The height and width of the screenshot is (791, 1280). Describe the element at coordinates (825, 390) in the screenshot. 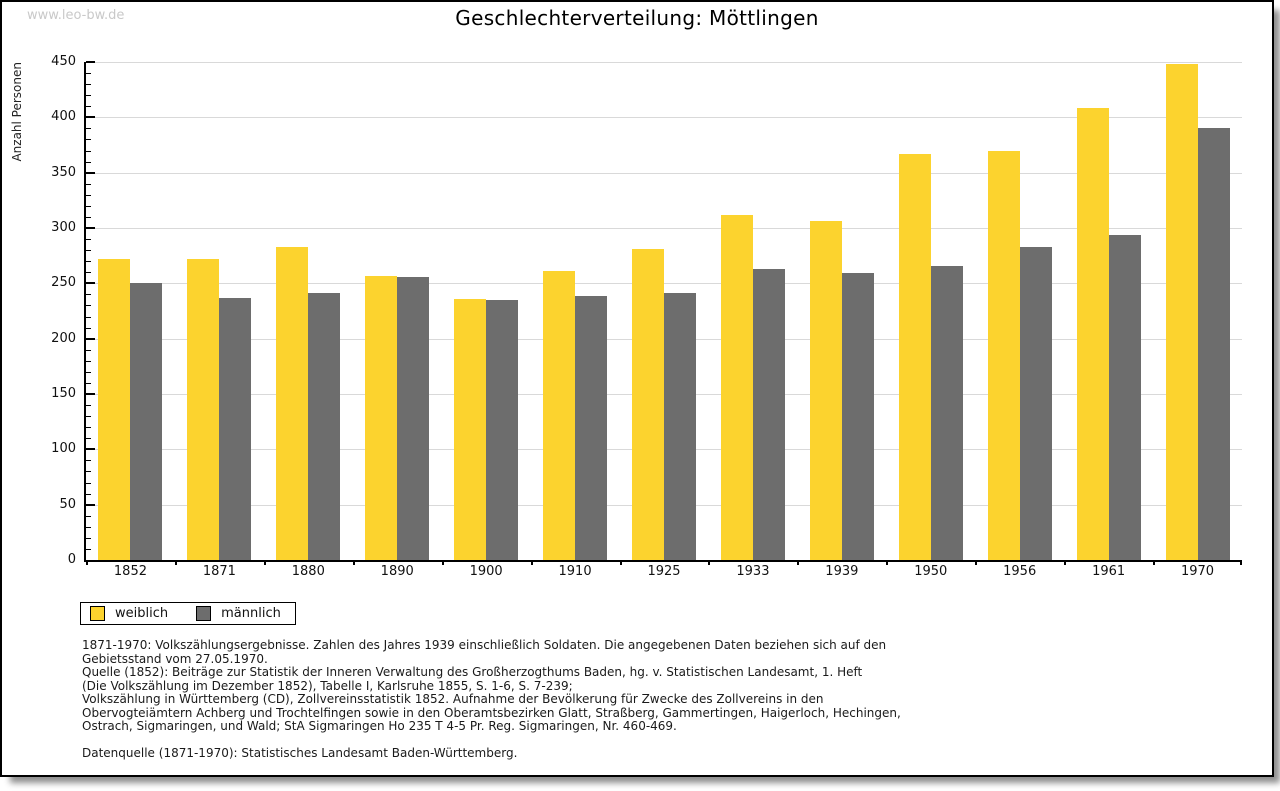

I see `bar-weiblich-1939` at that location.